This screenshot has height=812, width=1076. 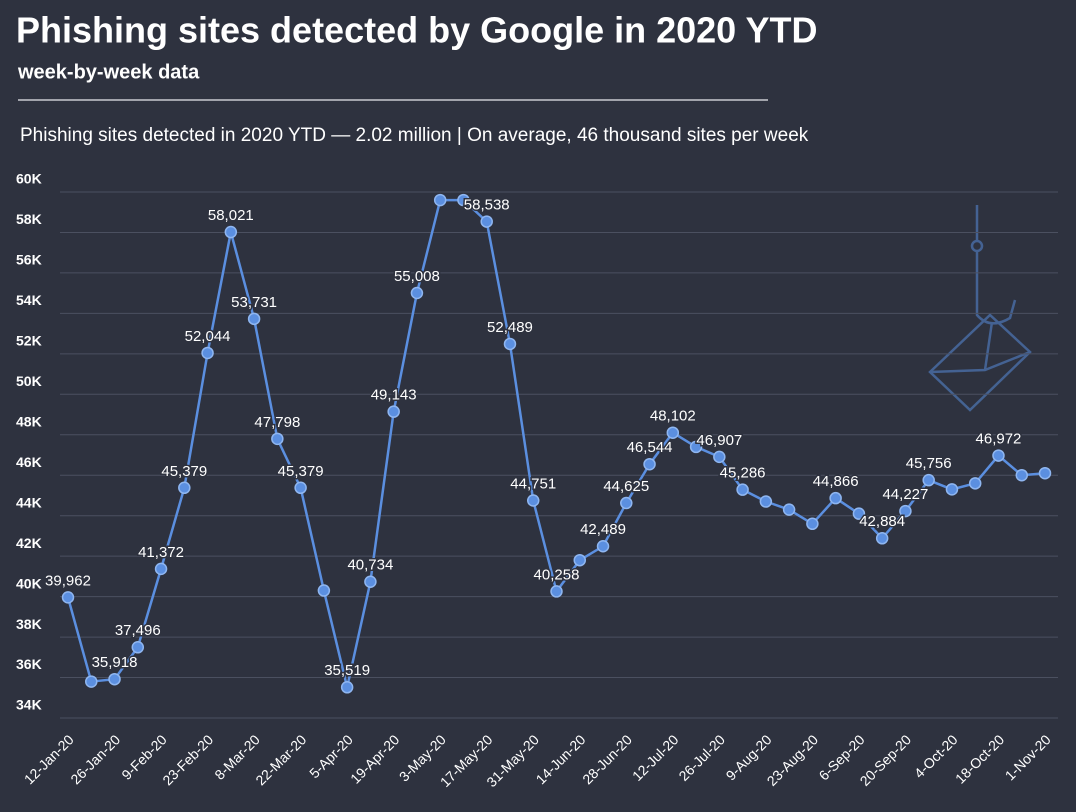 What do you see at coordinates (417, 276) in the screenshot?
I see `data-label: 55,008` at bounding box center [417, 276].